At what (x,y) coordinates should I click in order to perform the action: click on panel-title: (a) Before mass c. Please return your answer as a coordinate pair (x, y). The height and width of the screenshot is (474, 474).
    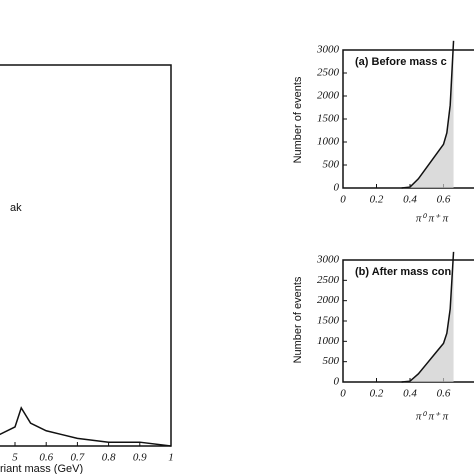
    Looking at the image, I should click on (401, 62).